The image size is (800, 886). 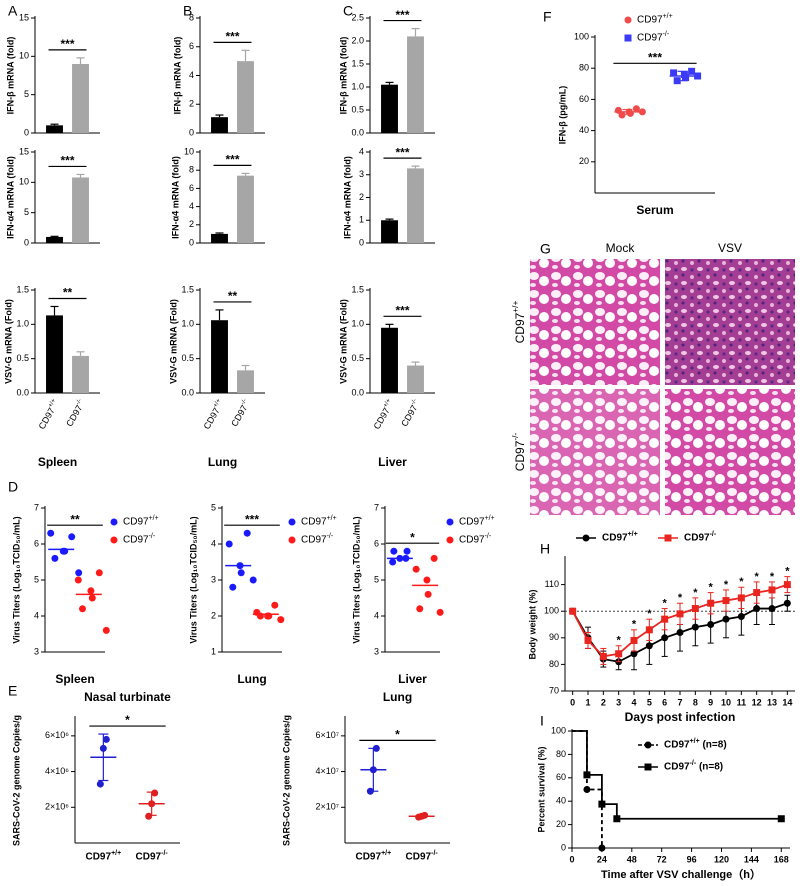 What do you see at coordinates (57, 771) in the screenshot?
I see `y-tick-label: 4×10⁶` at bounding box center [57, 771].